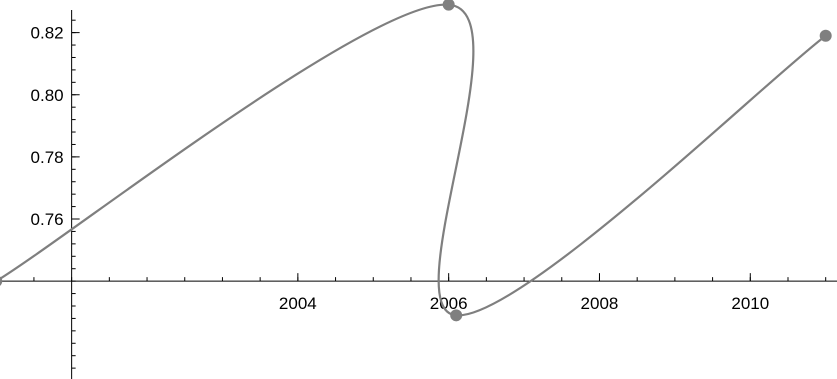 This screenshot has height=379, width=837. What do you see at coordinates (524, 303) in the screenshot?
I see `x-tick-labels: 2004 2006 2008 2010` at bounding box center [524, 303].